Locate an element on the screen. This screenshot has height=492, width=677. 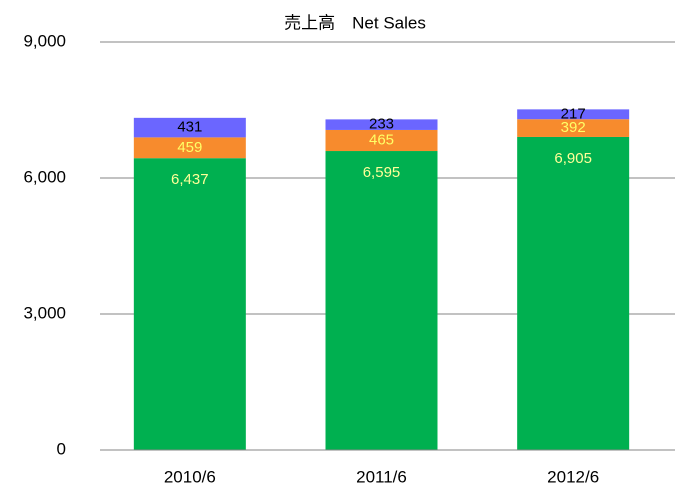
y-tick-label: 9,000 is located at coordinates (44, 40).